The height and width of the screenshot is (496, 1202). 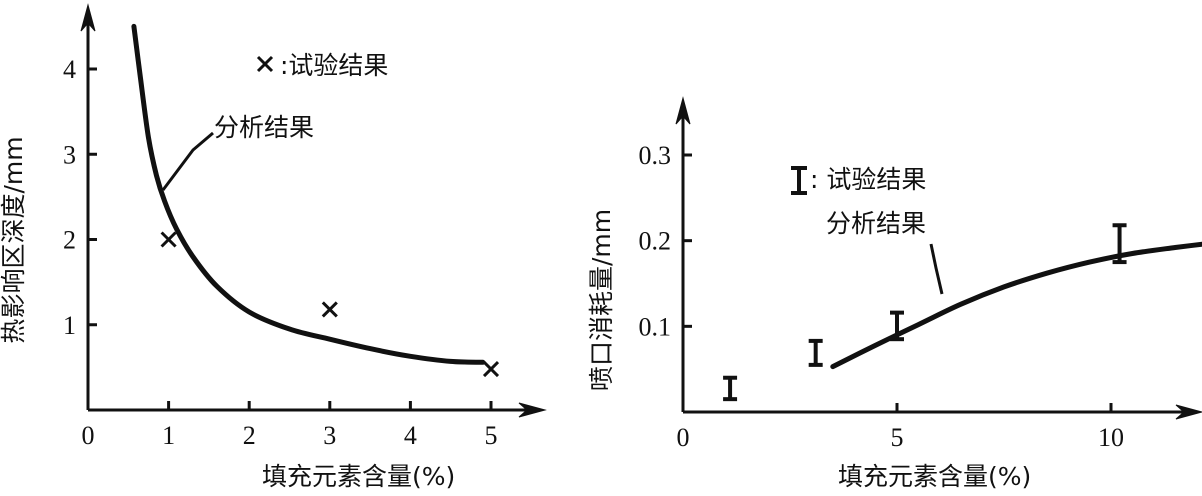 What do you see at coordinates (868, 179) in the screenshot?
I see `right-legend-marker-label: : 试验结果` at bounding box center [868, 179].